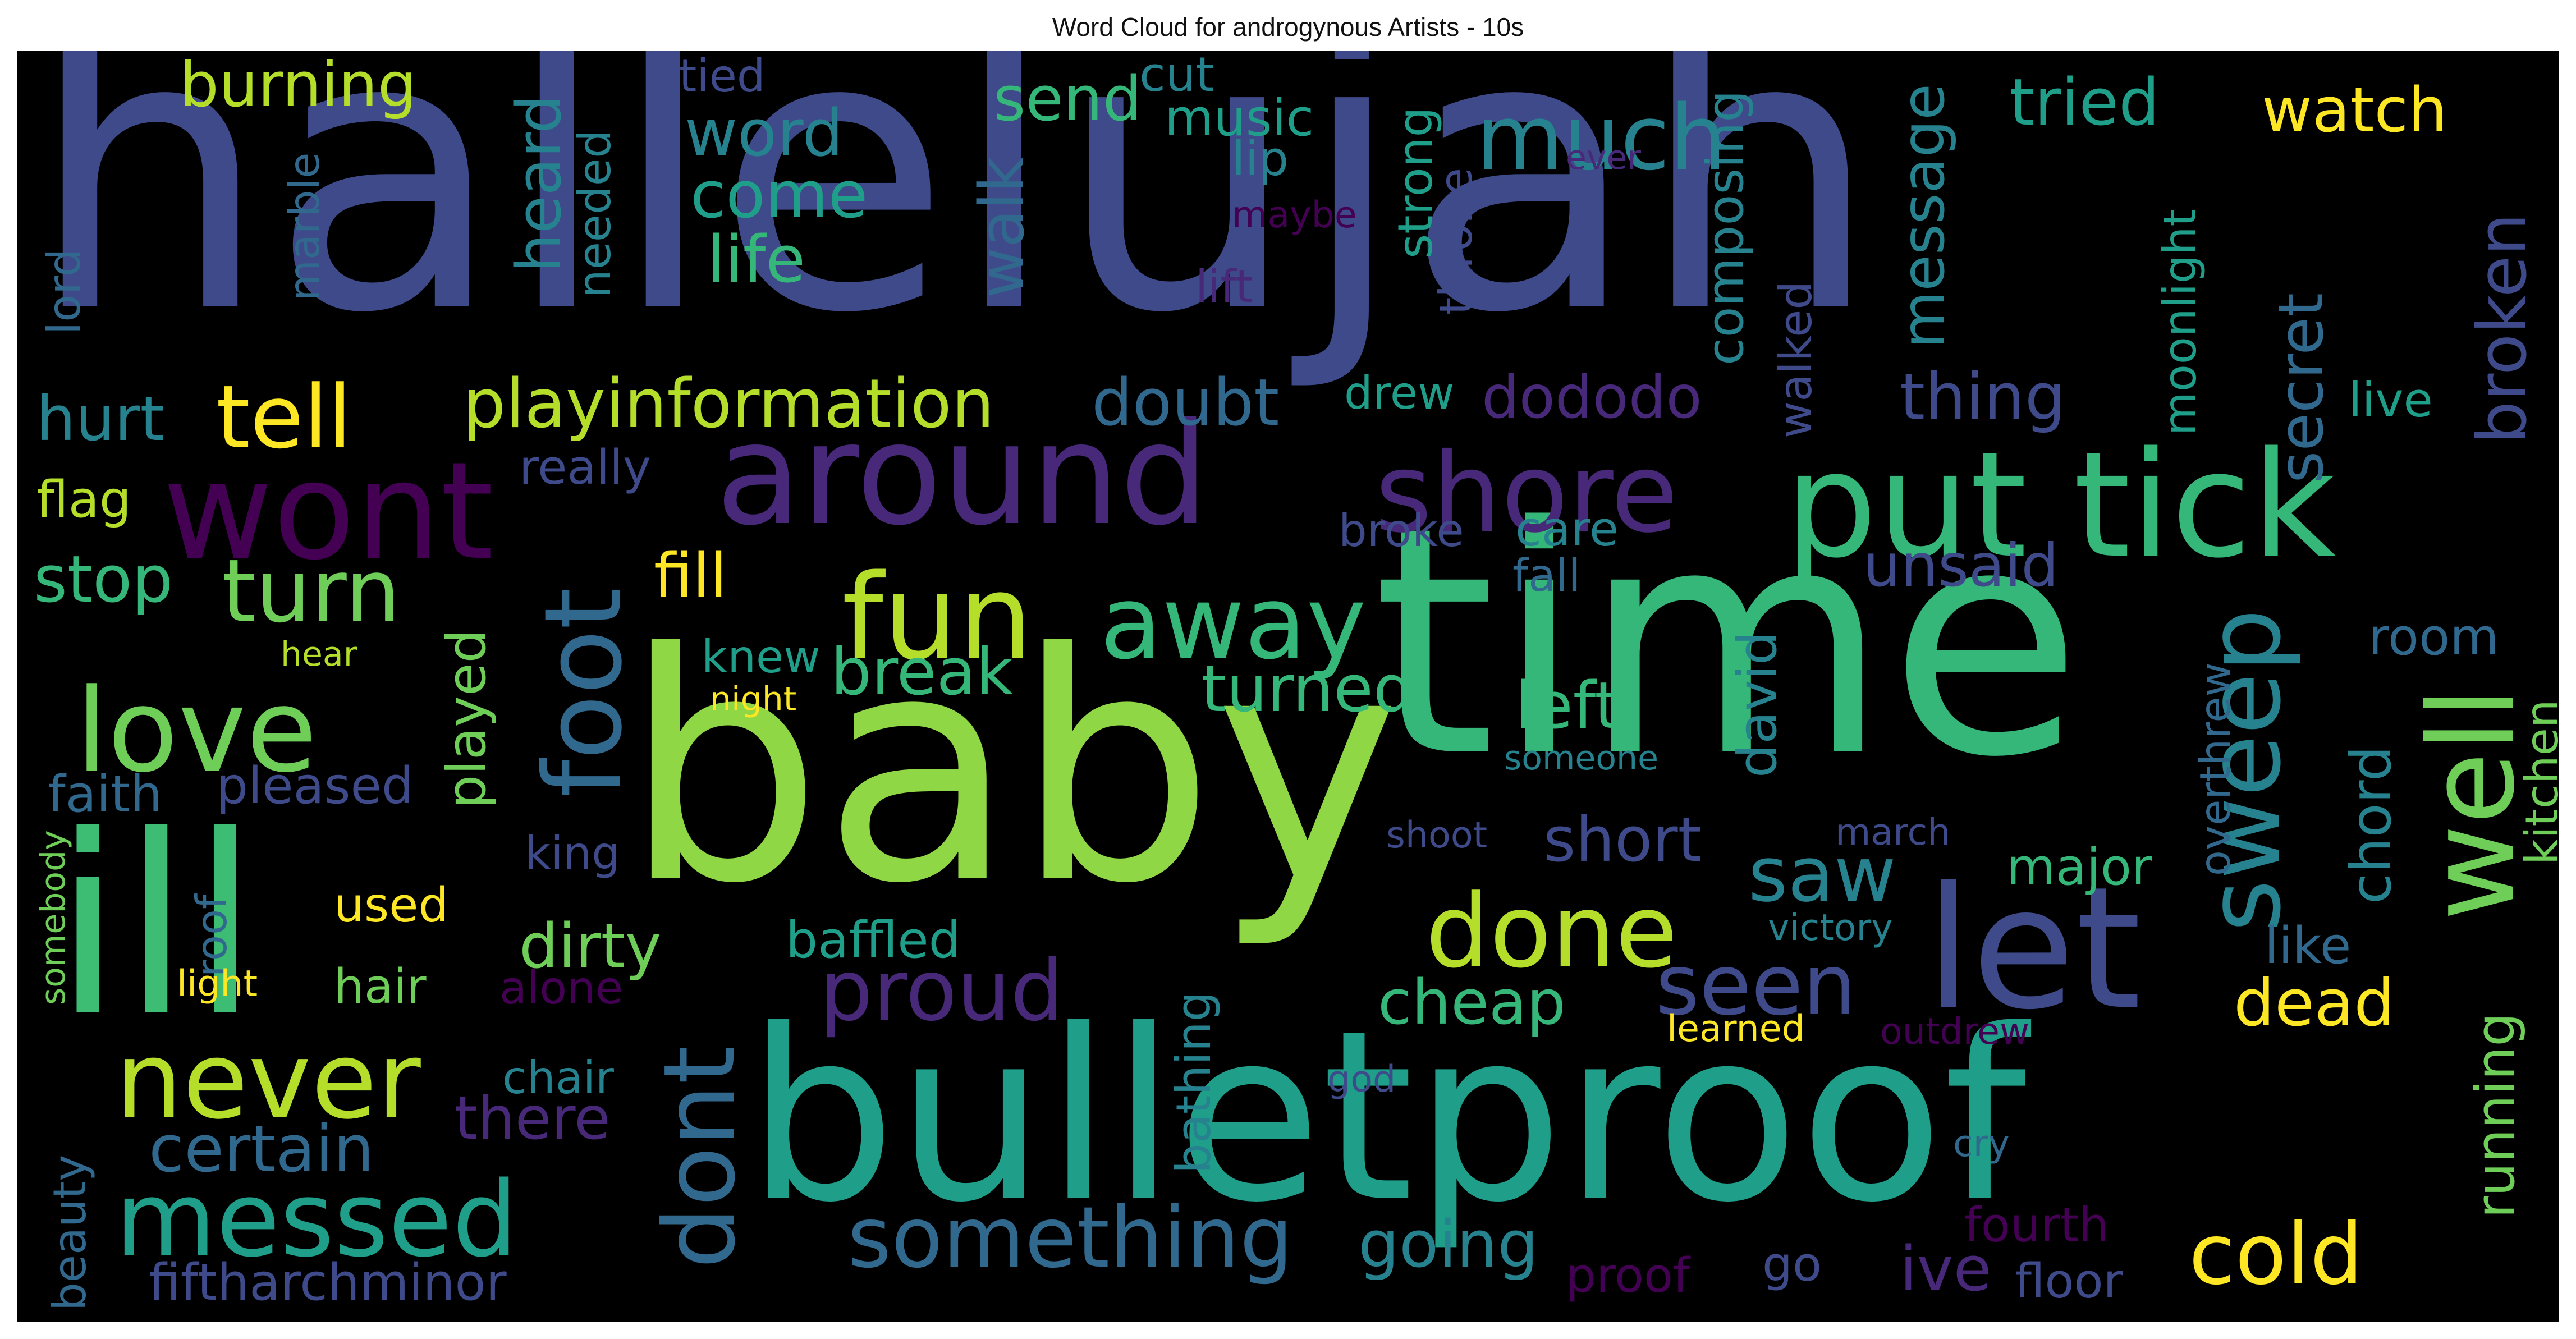 The height and width of the screenshot is (1339, 2576). What do you see at coordinates (2537, 782) in the screenshot?
I see `word-kitchen: kitchen` at bounding box center [2537, 782].